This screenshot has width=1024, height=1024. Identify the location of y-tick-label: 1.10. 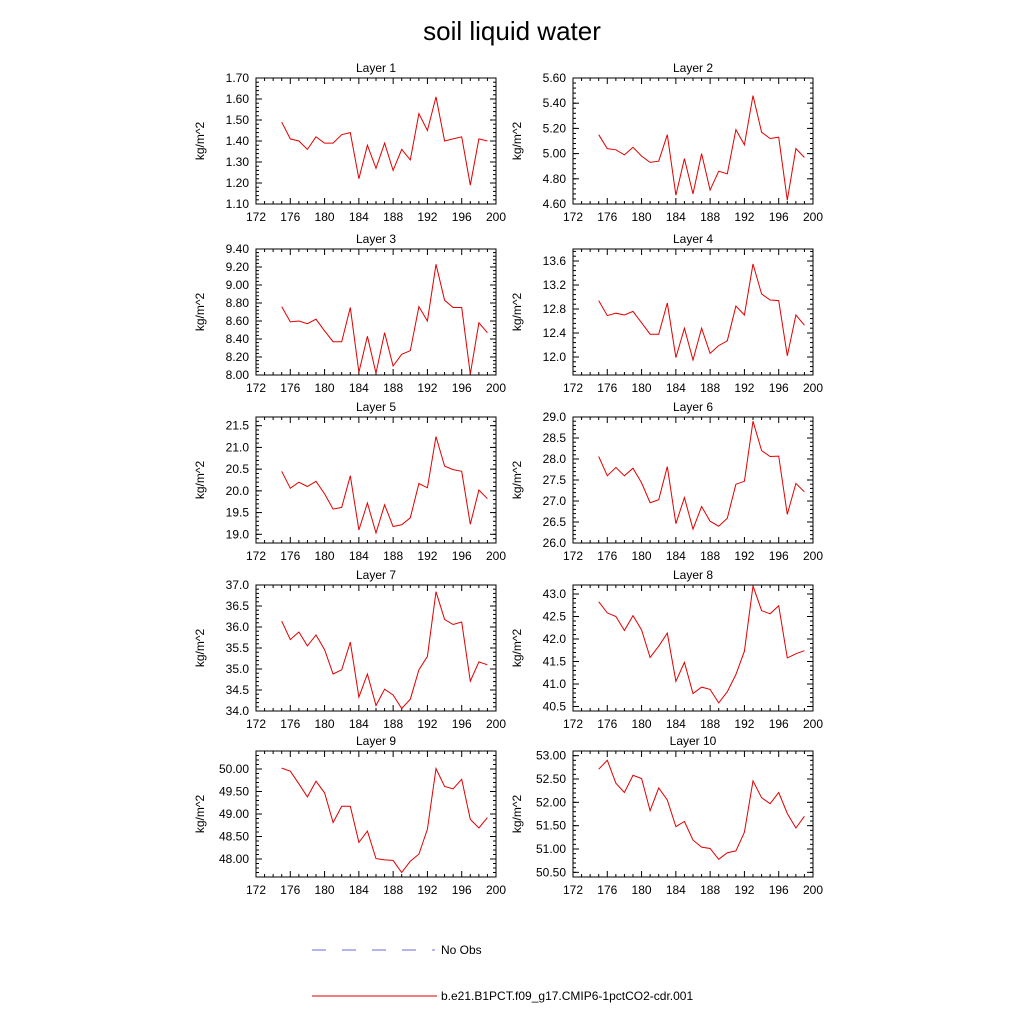
(238, 204).